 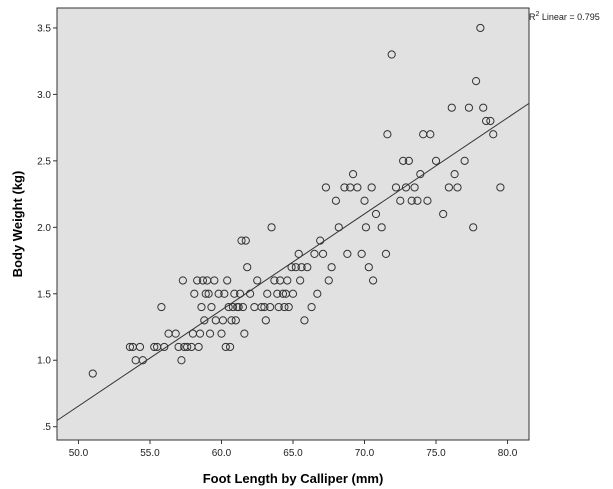 What do you see at coordinates (436, 453) in the screenshot?
I see `x-tick-label: 75.0` at bounding box center [436, 453].